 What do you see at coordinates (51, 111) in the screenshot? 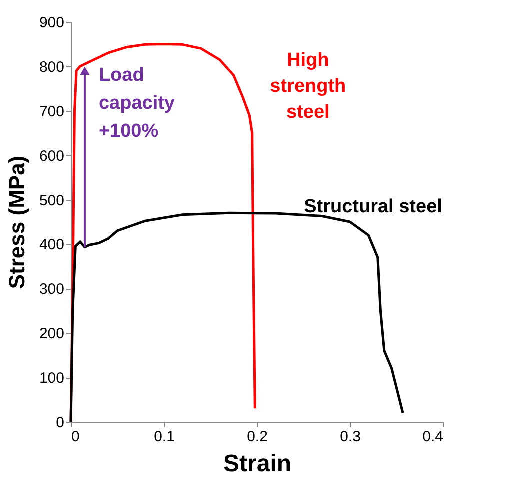
I see `y-tick-label: 700` at bounding box center [51, 111].